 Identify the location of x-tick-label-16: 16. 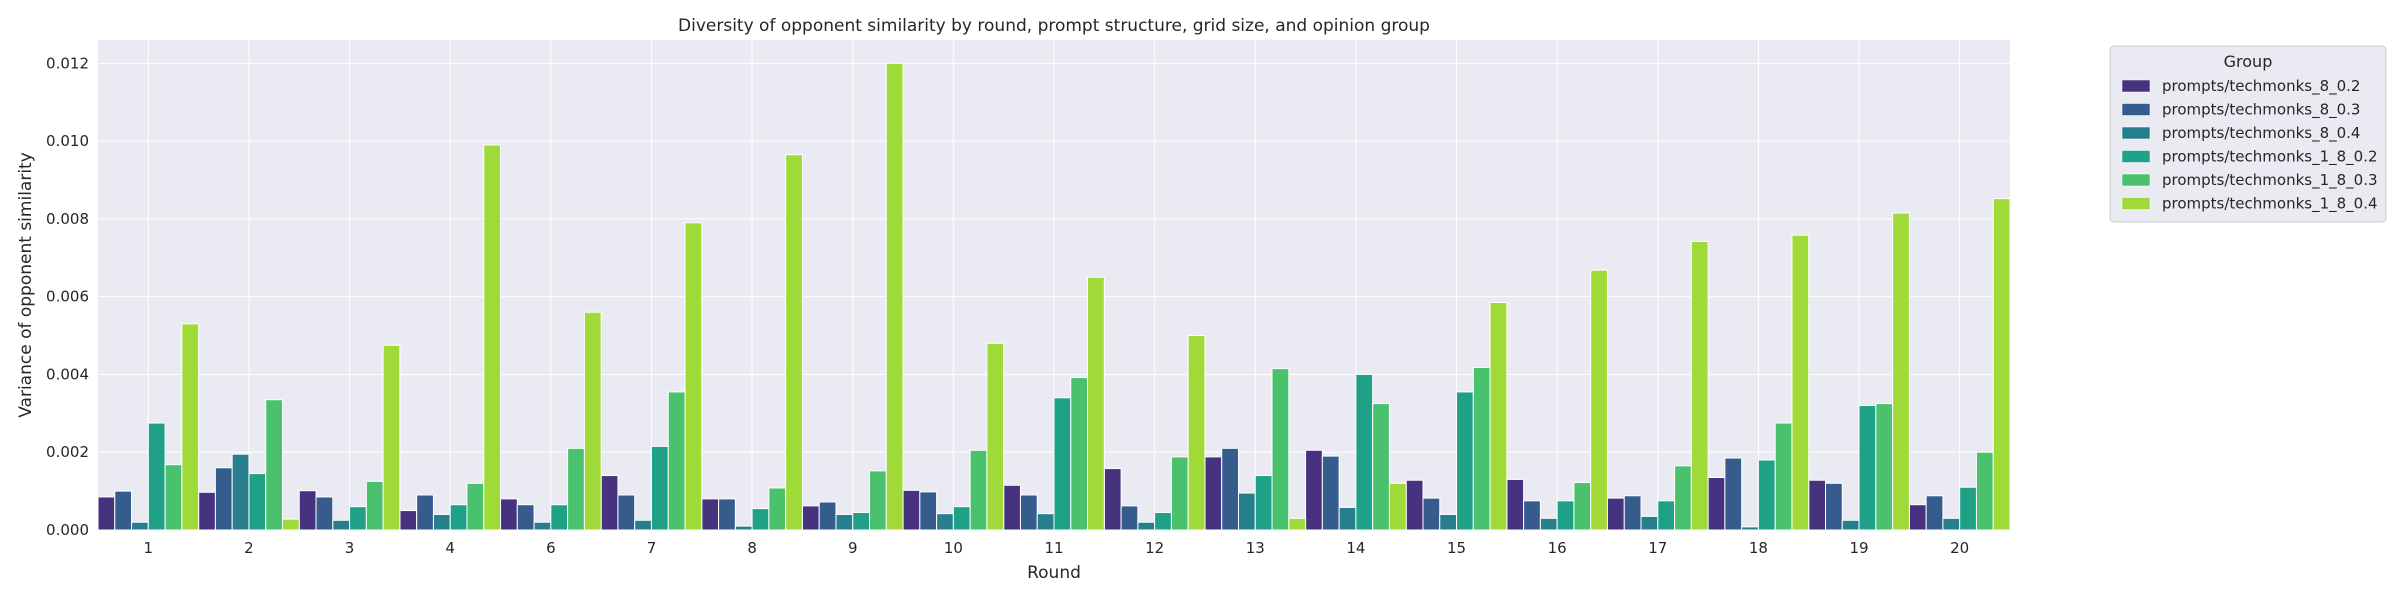
(1557, 548).